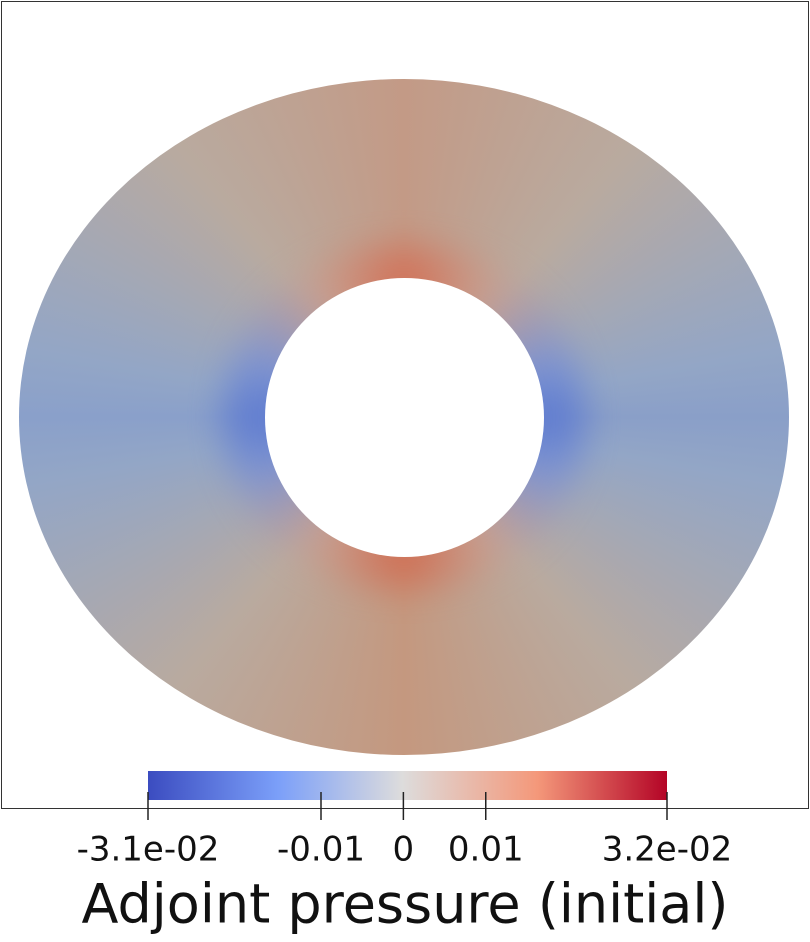 The image size is (810, 942). What do you see at coordinates (407, 785) in the screenshot?
I see `colorbar` at bounding box center [407, 785].